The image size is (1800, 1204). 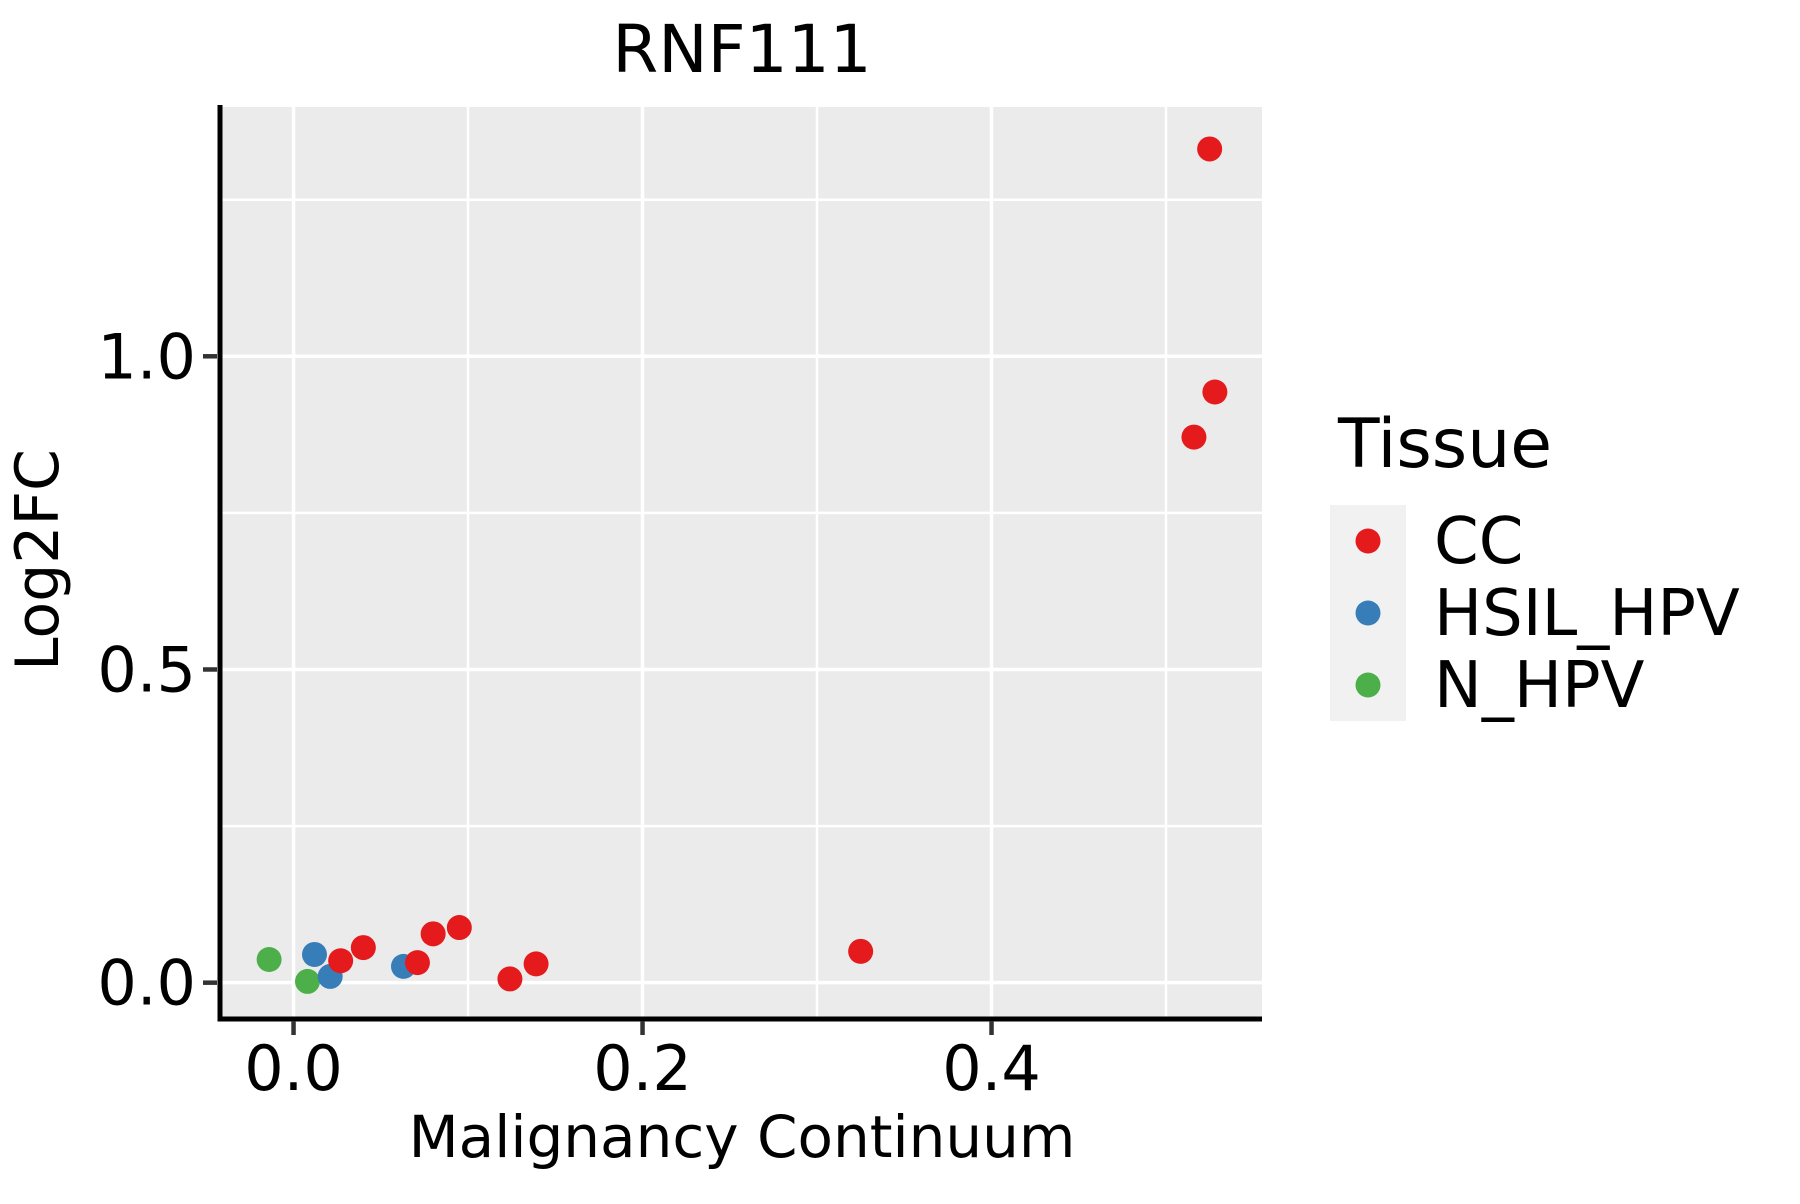 What do you see at coordinates (991, 1068) in the screenshot?
I see `x-tick-label: 0.4` at bounding box center [991, 1068].